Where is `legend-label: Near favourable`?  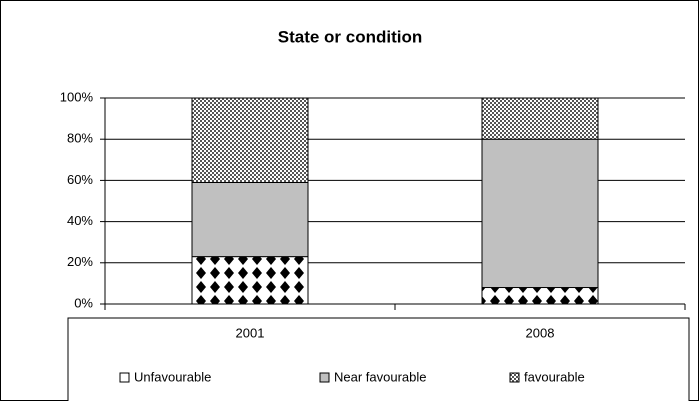 legend-label: Near favourable is located at coordinates (380, 376).